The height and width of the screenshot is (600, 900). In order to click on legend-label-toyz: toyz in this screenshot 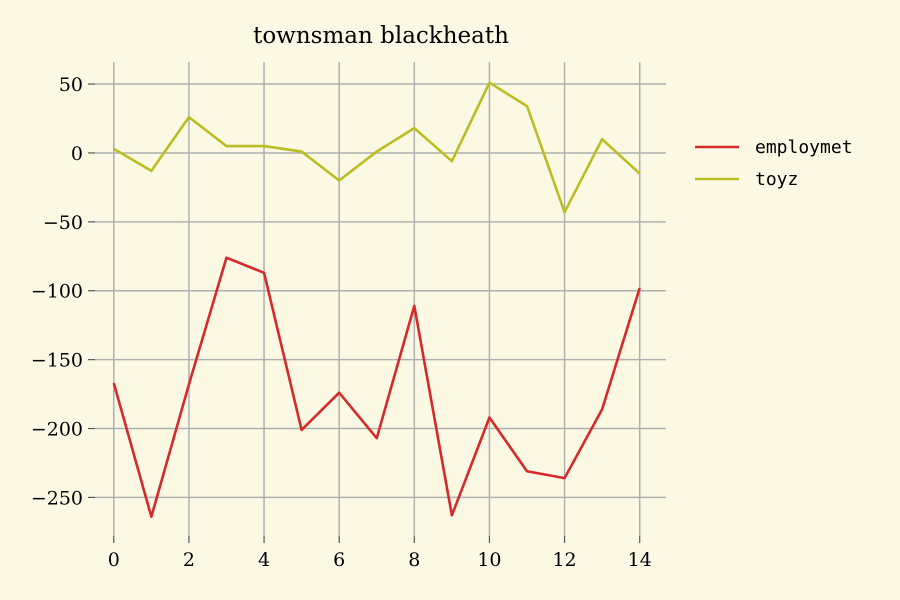, I will do `click(776, 179)`.